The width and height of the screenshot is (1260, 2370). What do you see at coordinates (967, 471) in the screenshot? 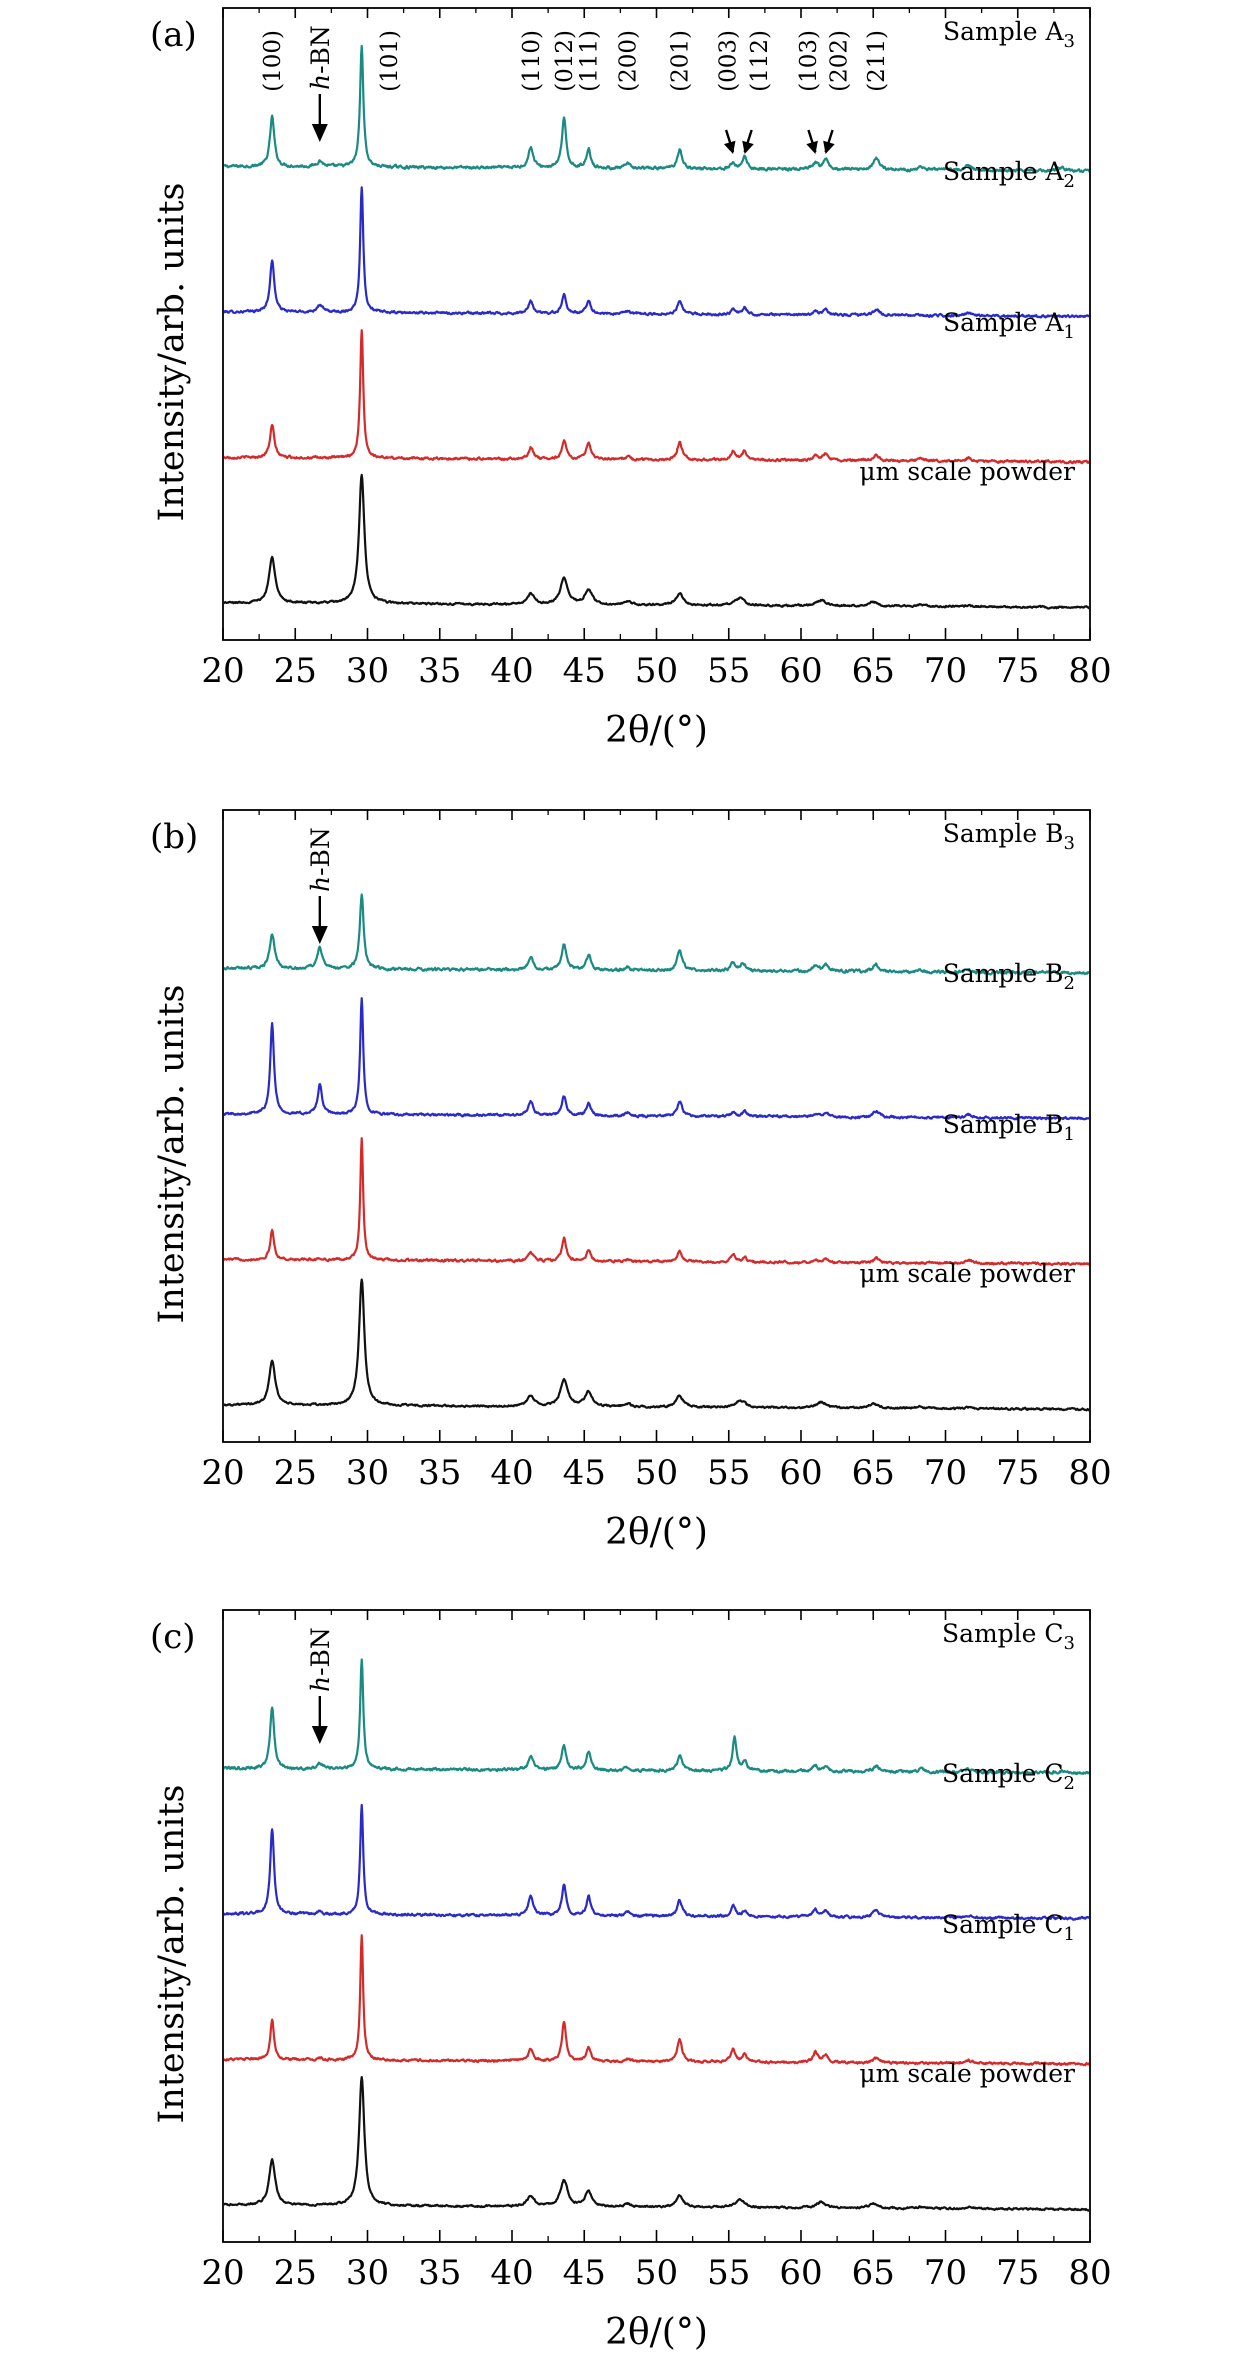
I see `series-label: μm scale powder` at bounding box center [967, 471].